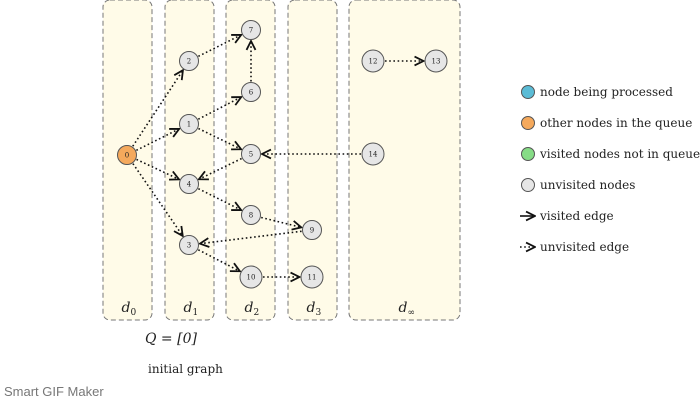 The image size is (700, 405). What do you see at coordinates (528, 123) in the screenshot?
I see `legend-swatch-queue` at bounding box center [528, 123].